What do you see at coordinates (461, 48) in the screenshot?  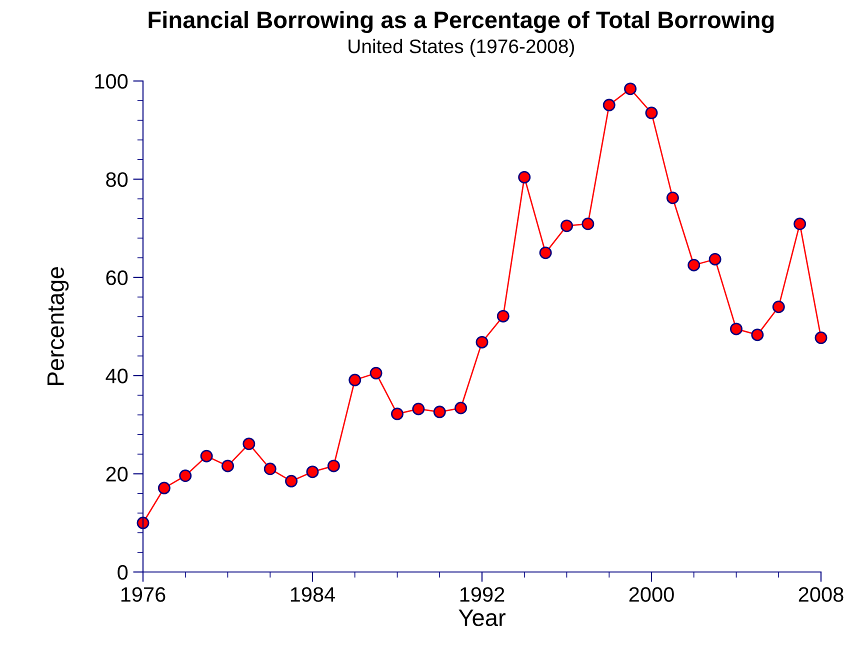 I see `chart-subtitle: United States (1976-2008)` at bounding box center [461, 48].